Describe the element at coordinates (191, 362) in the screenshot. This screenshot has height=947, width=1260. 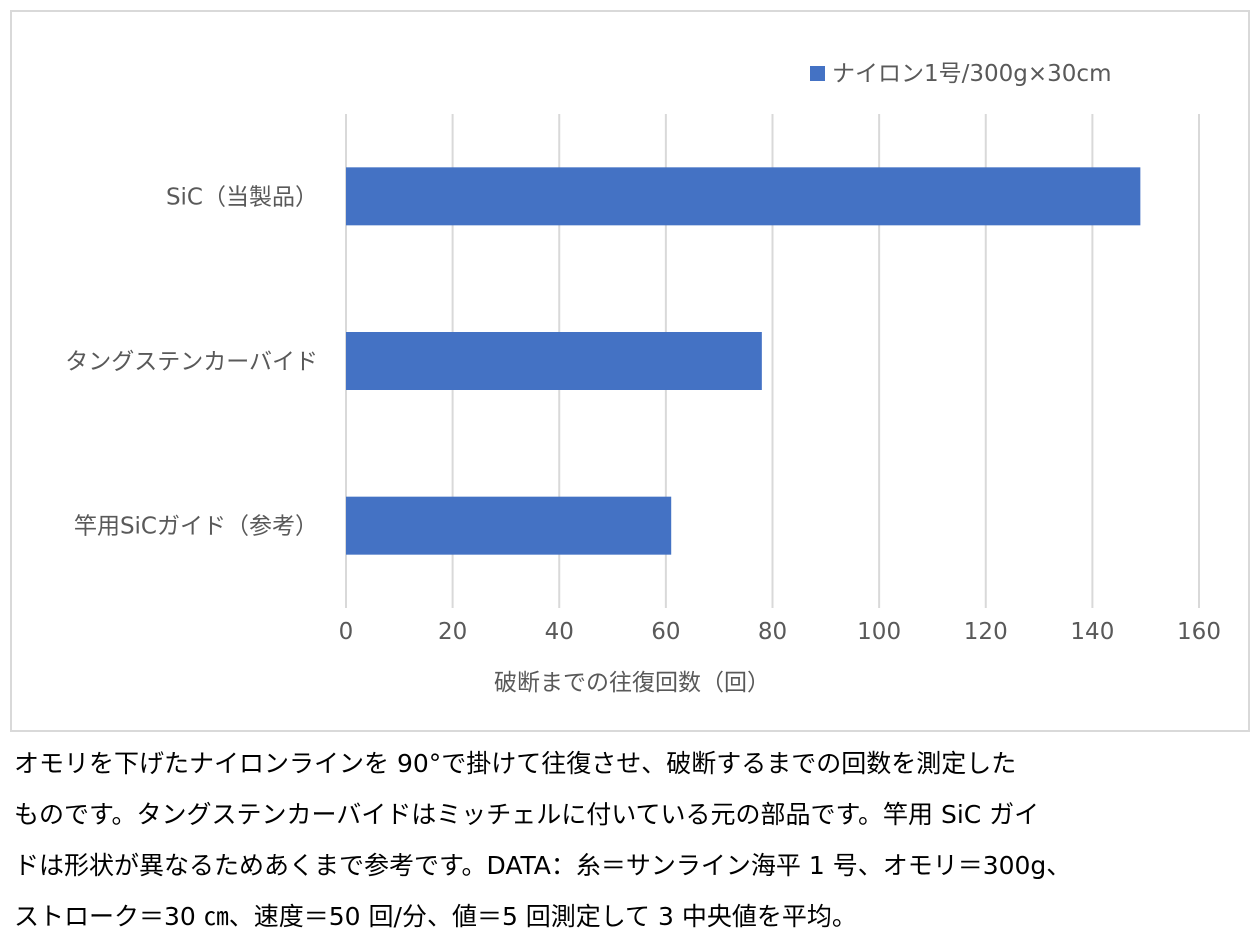
I see `category-label-2: タングステンカーバイド` at that location.